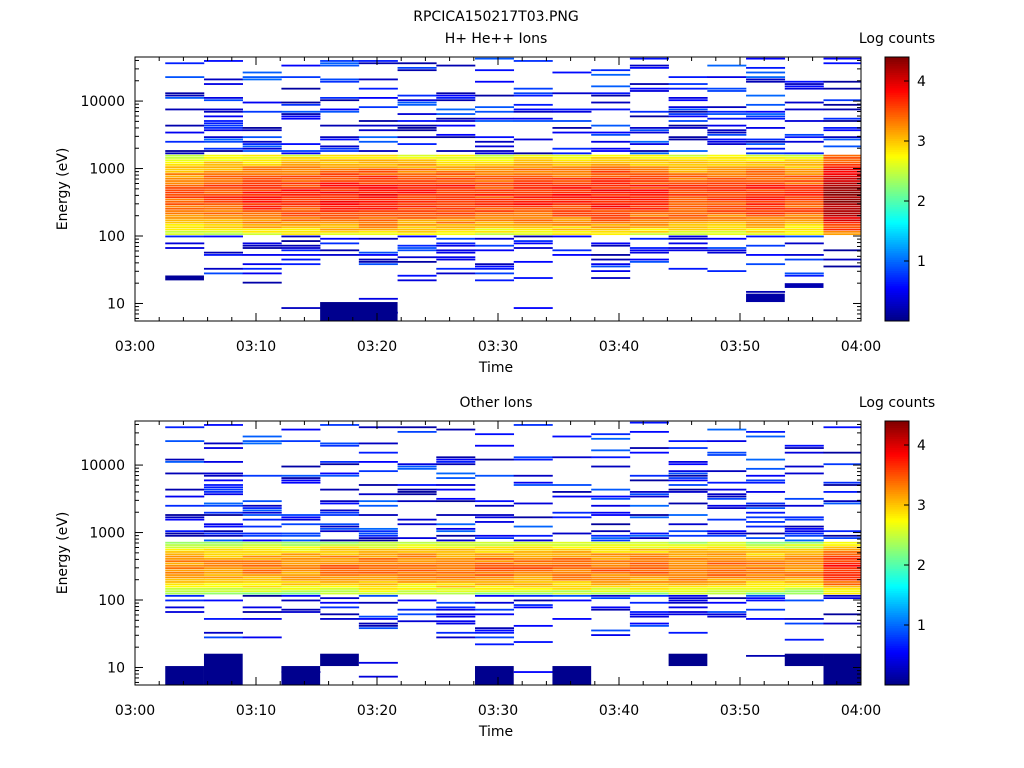  What do you see at coordinates (740, 711) in the screenshot?
I see `x-tick-label: 03:50` at bounding box center [740, 711].